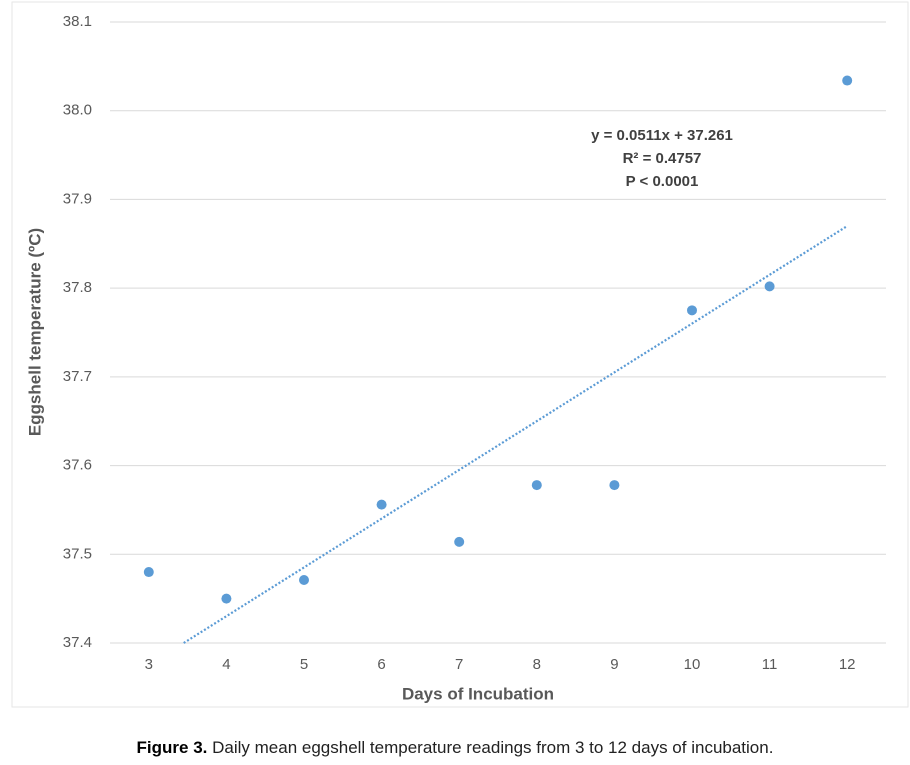  What do you see at coordinates (847, 664) in the screenshot?
I see `x-tick-label: 12` at bounding box center [847, 664].